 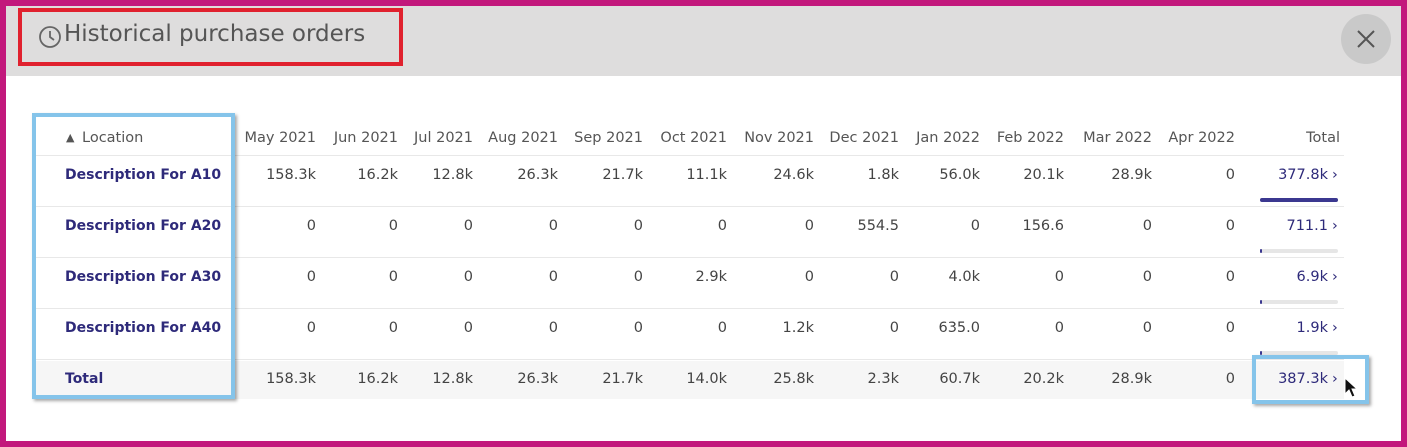 I want to click on cell-value: 554.5, so click(x=878, y=226).